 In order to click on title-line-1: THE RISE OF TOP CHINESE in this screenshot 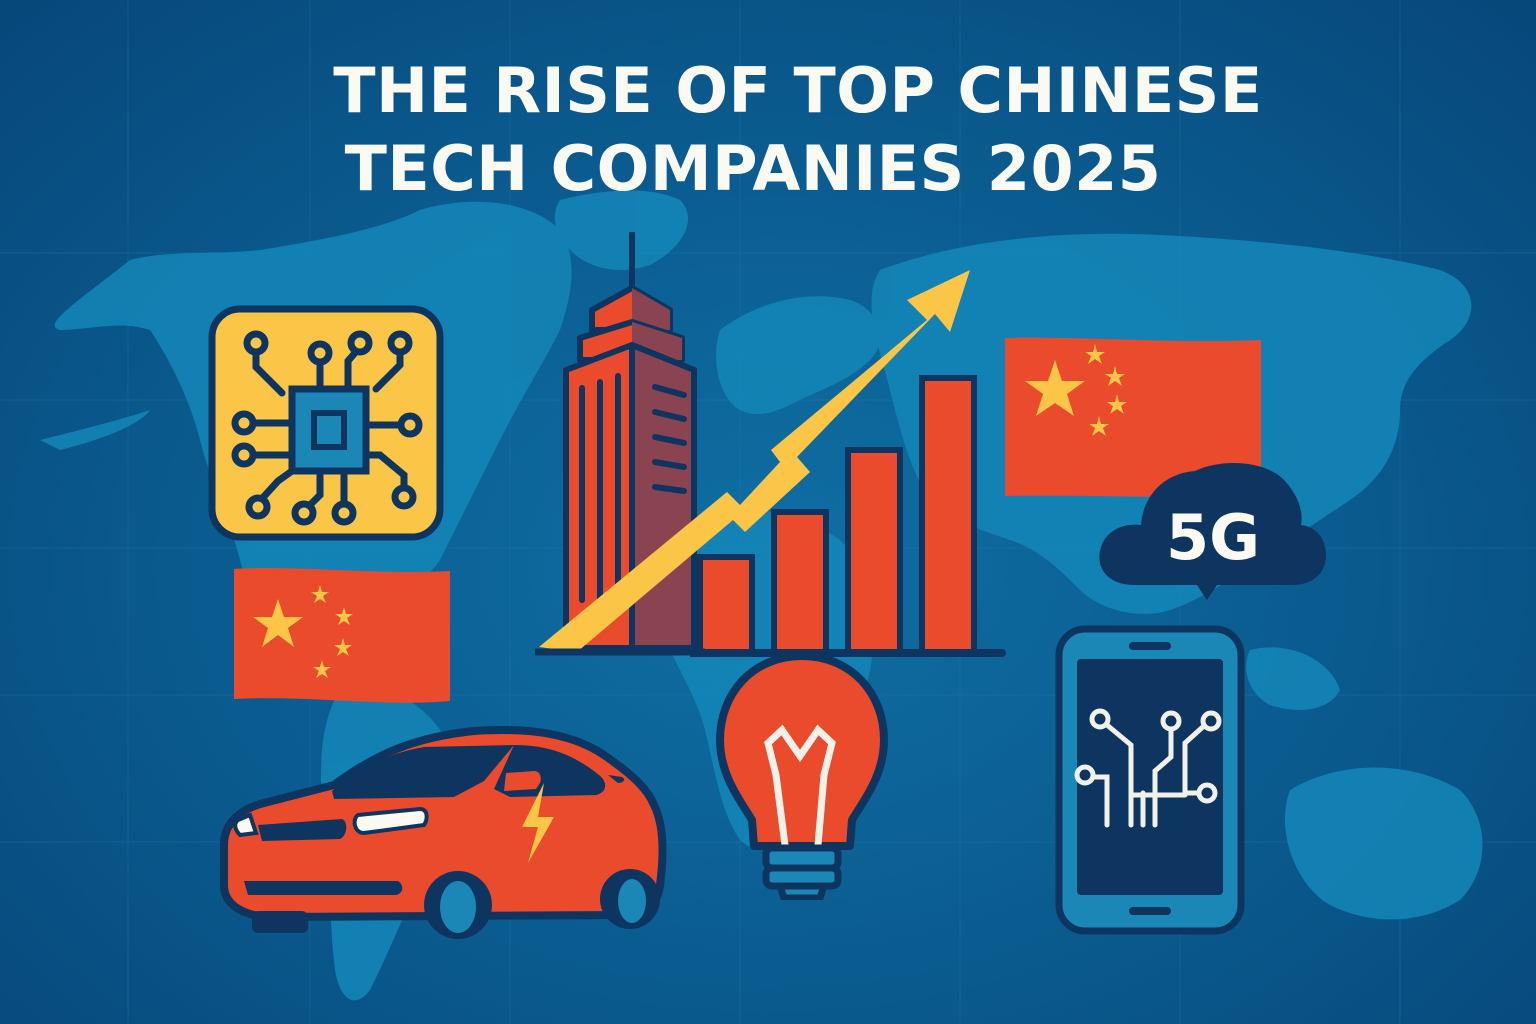, I will do `click(798, 90)`.